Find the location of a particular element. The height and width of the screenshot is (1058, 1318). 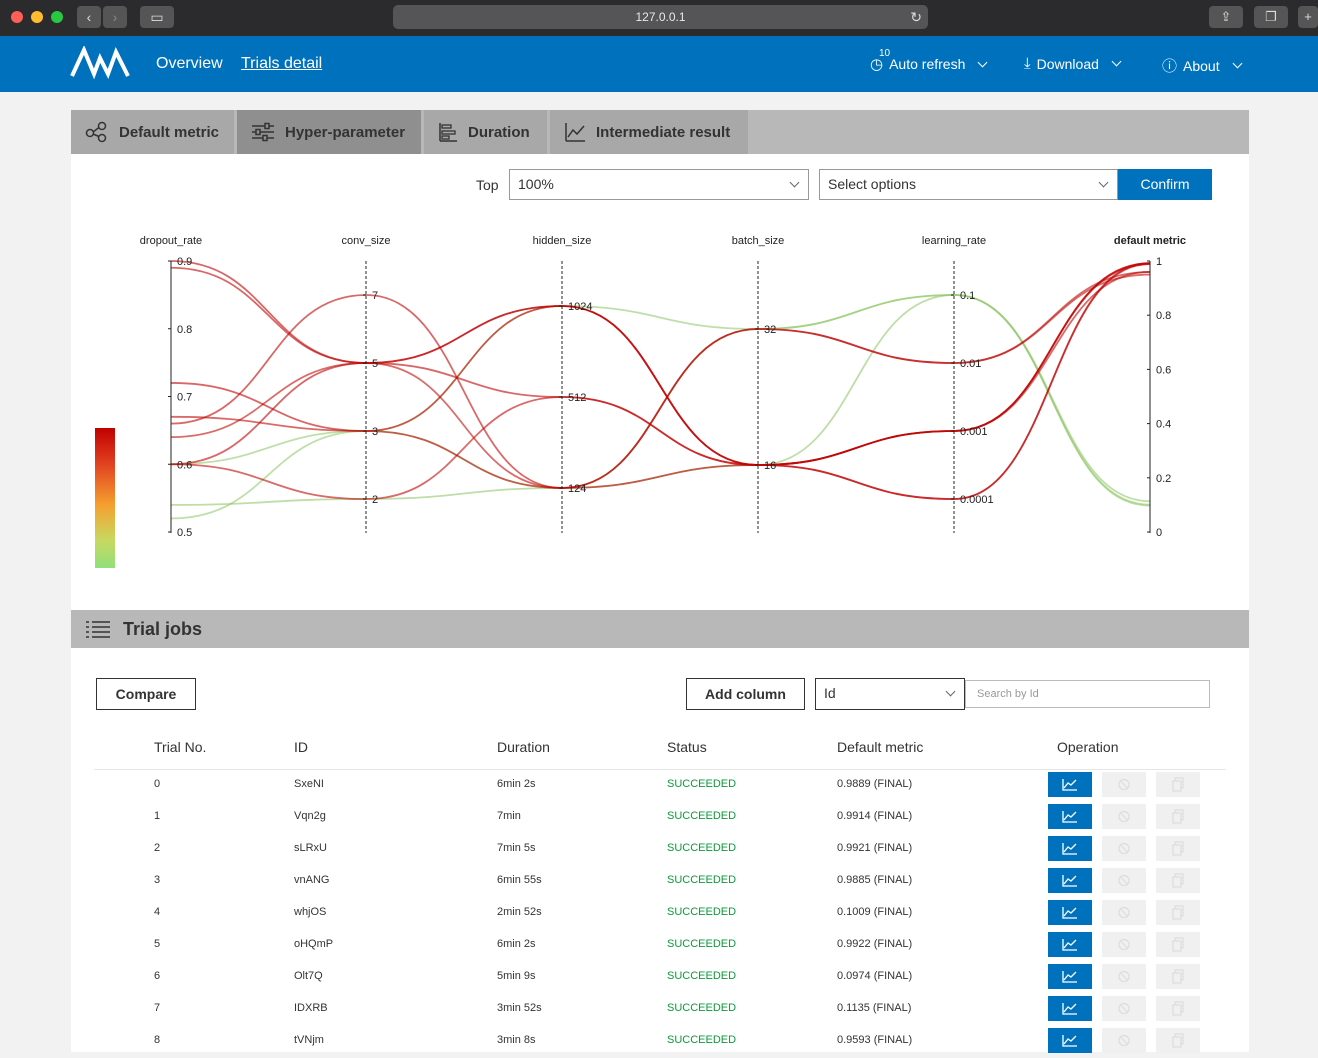

axis-label: dropout_rate is located at coordinates (171, 241).